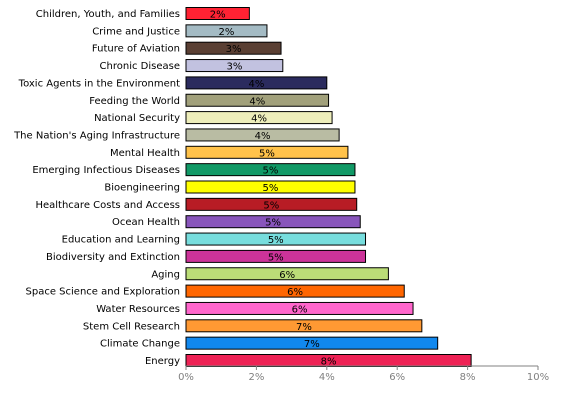  I want to click on data-label-national-security: 4%, so click(259, 119).